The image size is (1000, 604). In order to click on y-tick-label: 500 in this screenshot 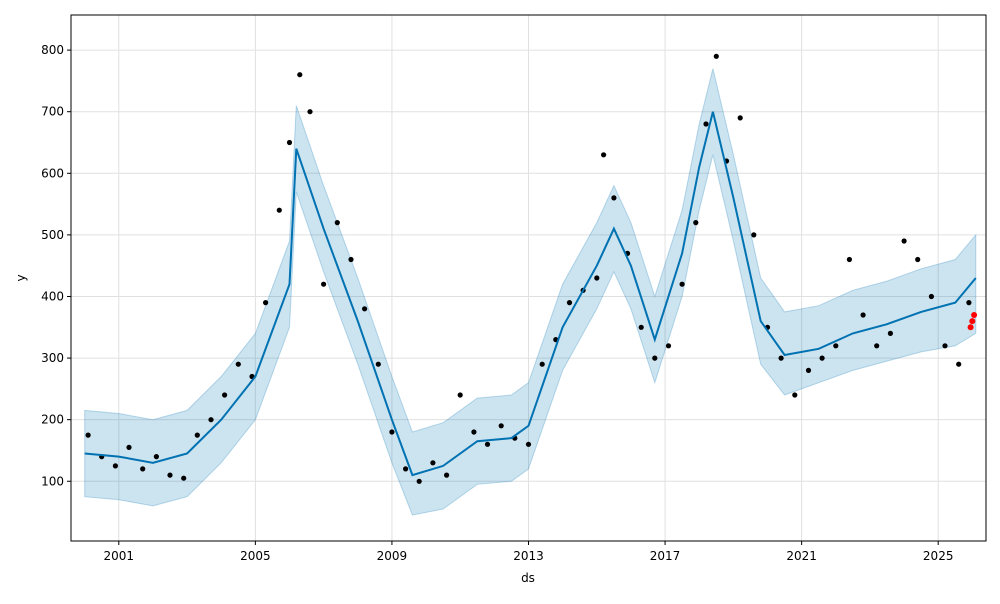, I will do `click(52, 235)`.